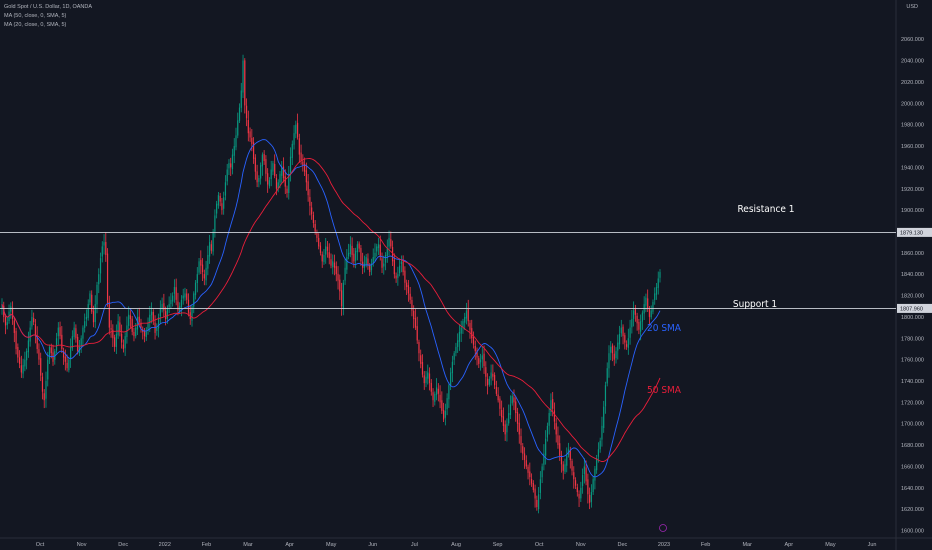 The width and height of the screenshot is (932, 550). What do you see at coordinates (663, 528) in the screenshot?
I see `event-marker-icon` at bounding box center [663, 528].